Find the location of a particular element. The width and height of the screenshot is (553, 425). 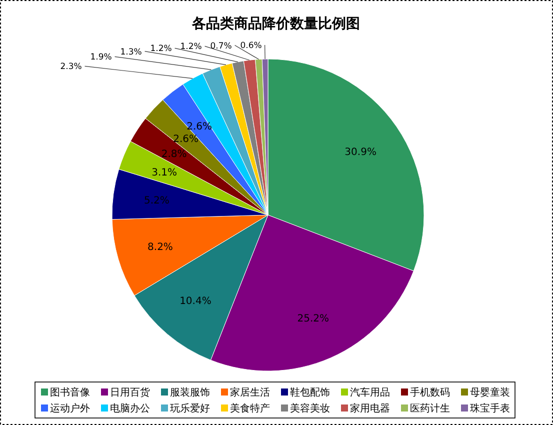

data-label: 2.8% is located at coordinates (174, 154).